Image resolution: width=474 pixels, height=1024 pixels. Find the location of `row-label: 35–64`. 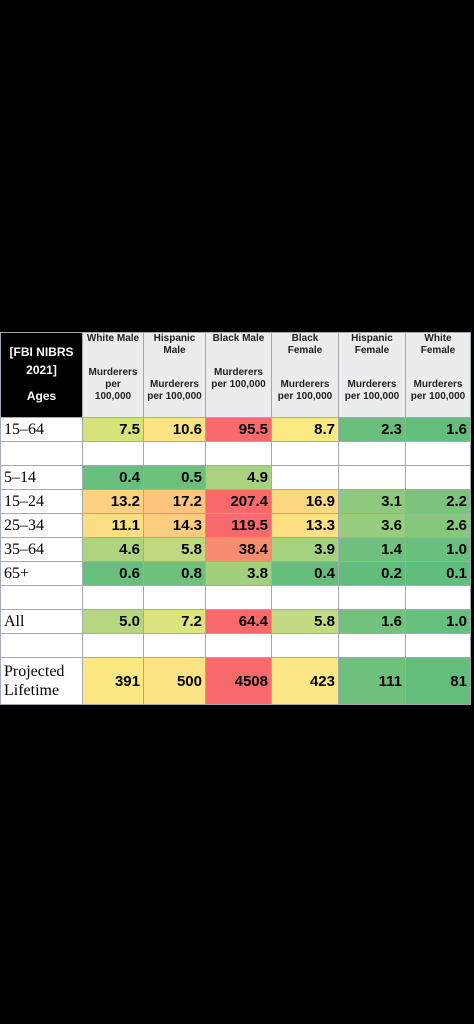

row-label: 35–64 is located at coordinates (41, 549).